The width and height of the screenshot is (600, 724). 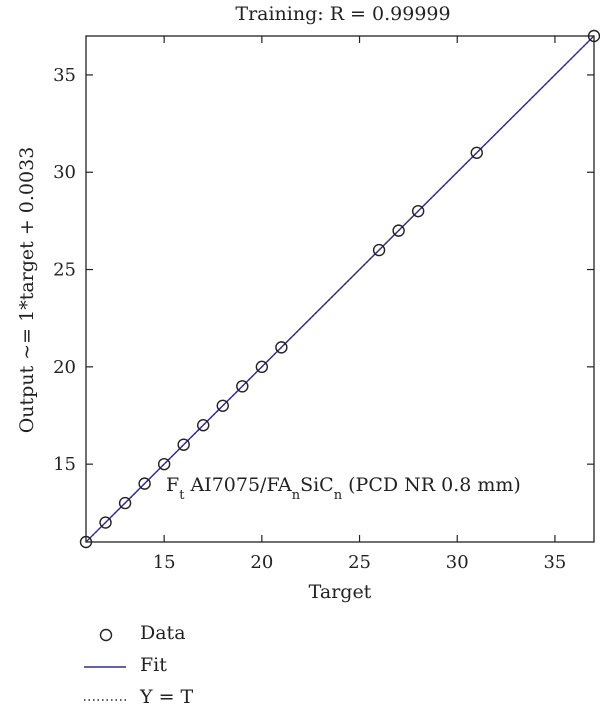 I want to click on circle-marker-icon, so click(x=106, y=635).